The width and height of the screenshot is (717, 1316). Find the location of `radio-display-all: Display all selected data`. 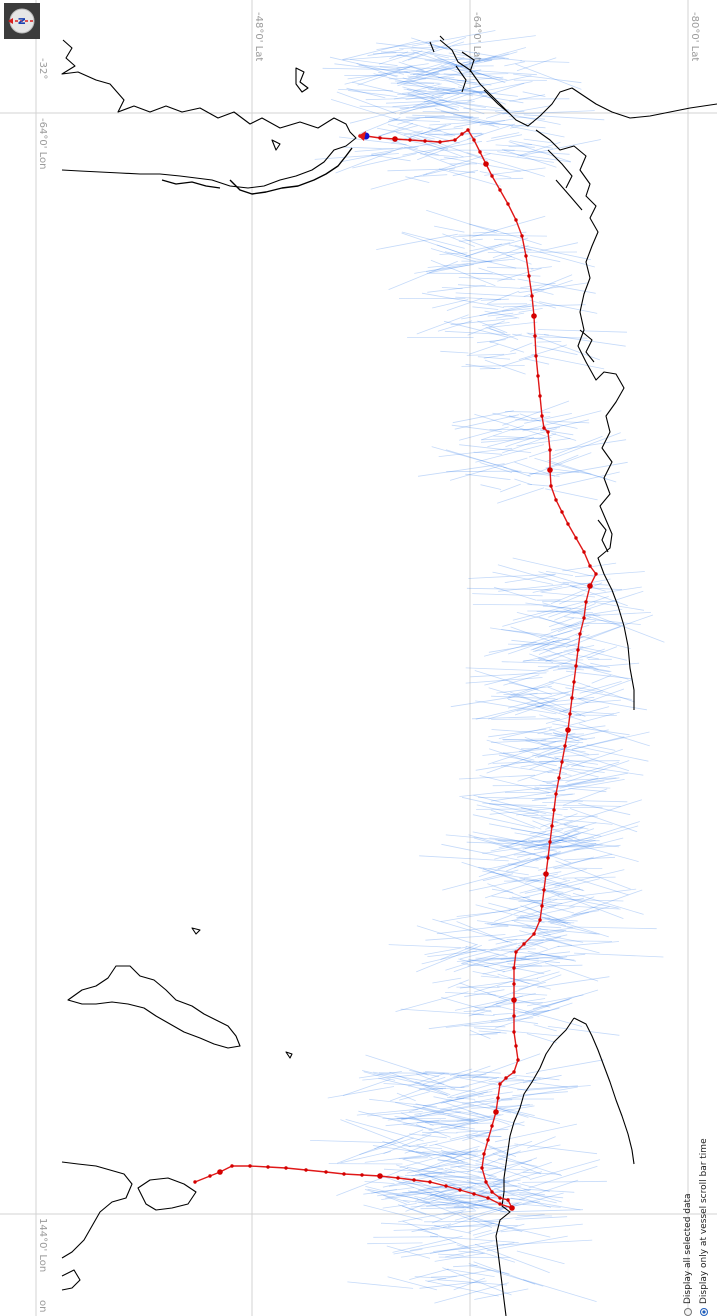

radio-display-all: Display all selected data is located at coordinates (688, 1254).